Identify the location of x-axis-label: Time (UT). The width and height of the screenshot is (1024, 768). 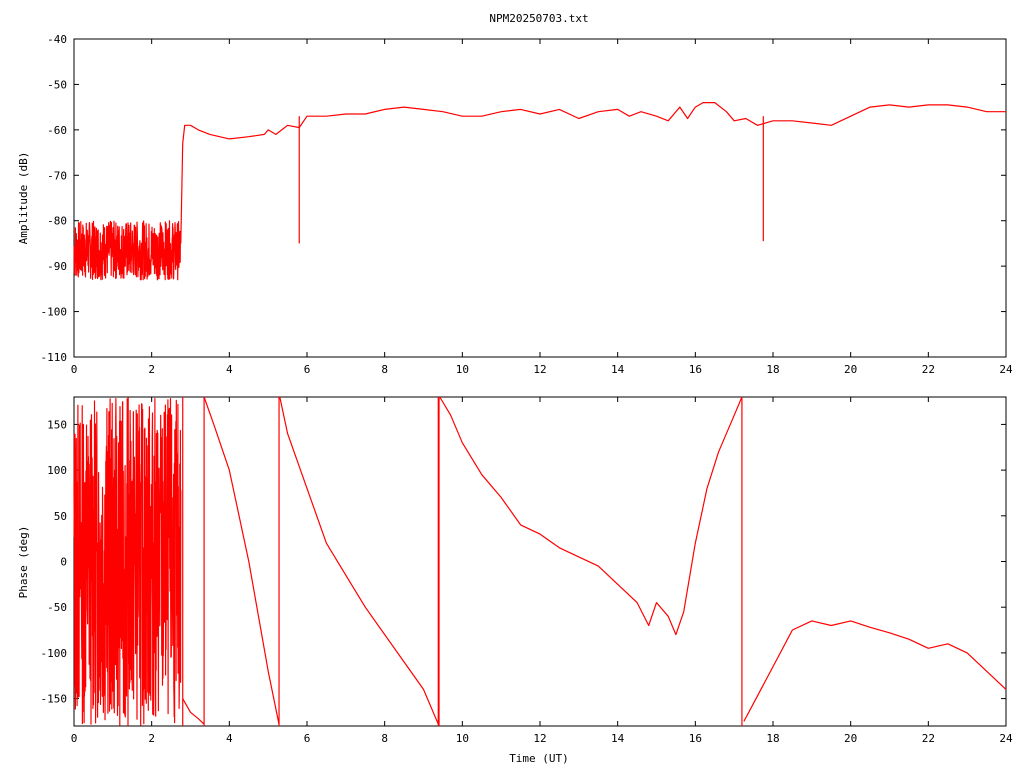
(539, 758).